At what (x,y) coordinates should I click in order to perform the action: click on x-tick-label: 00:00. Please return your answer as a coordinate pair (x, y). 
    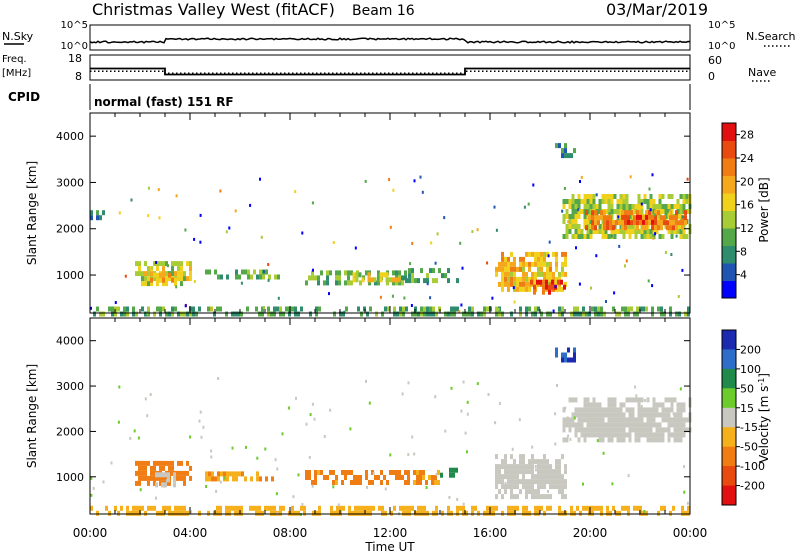
    Looking at the image, I should click on (90, 533).